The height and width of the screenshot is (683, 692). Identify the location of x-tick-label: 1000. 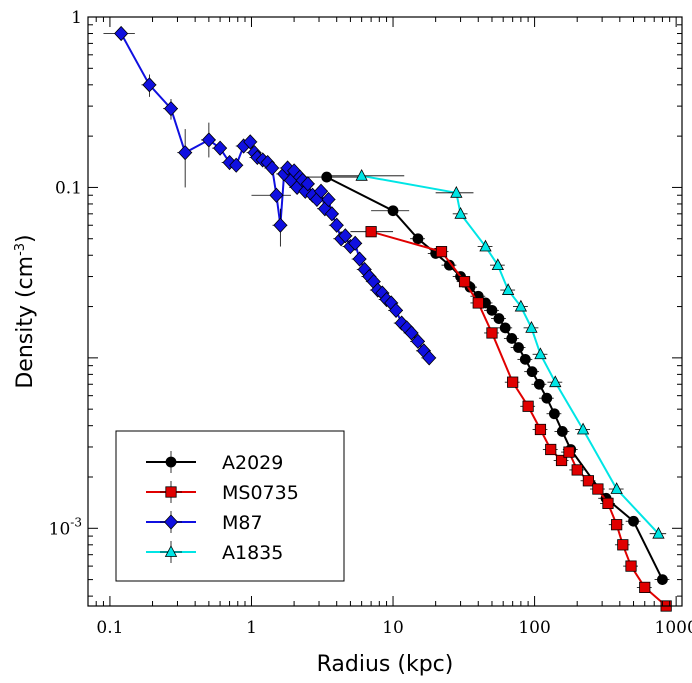
(673, 628).